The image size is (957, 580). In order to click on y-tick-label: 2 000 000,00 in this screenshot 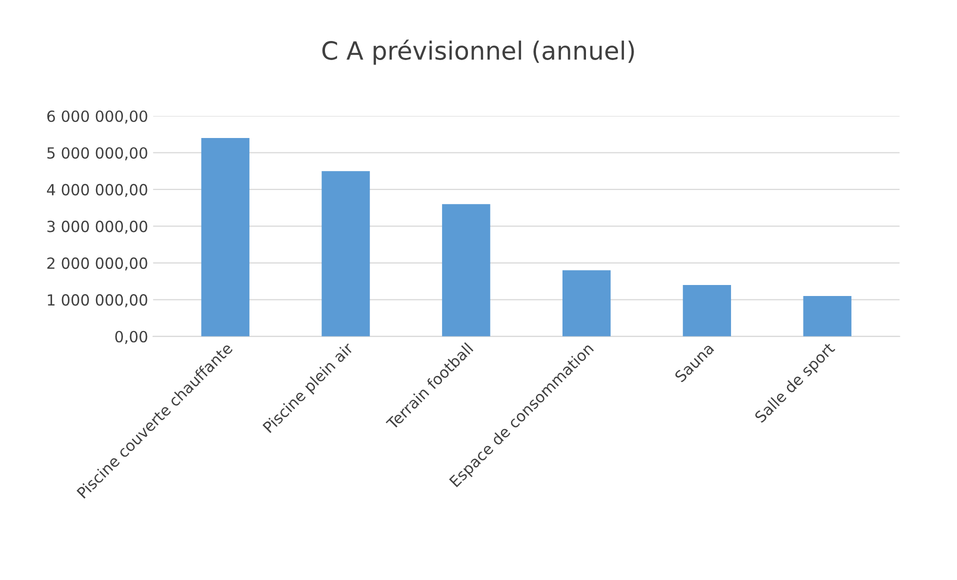, I will do `click(97, 264)`.